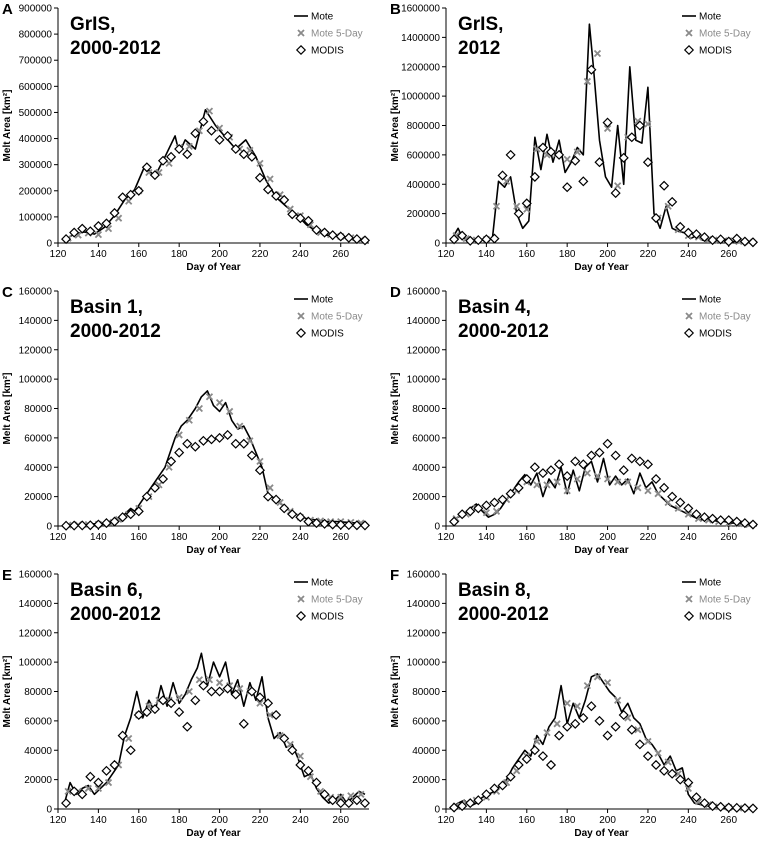  What do you see at coordinates (38, 468) in the screenshot?
I see `y-tick-label: 40000` at bounding box center [38, 468].